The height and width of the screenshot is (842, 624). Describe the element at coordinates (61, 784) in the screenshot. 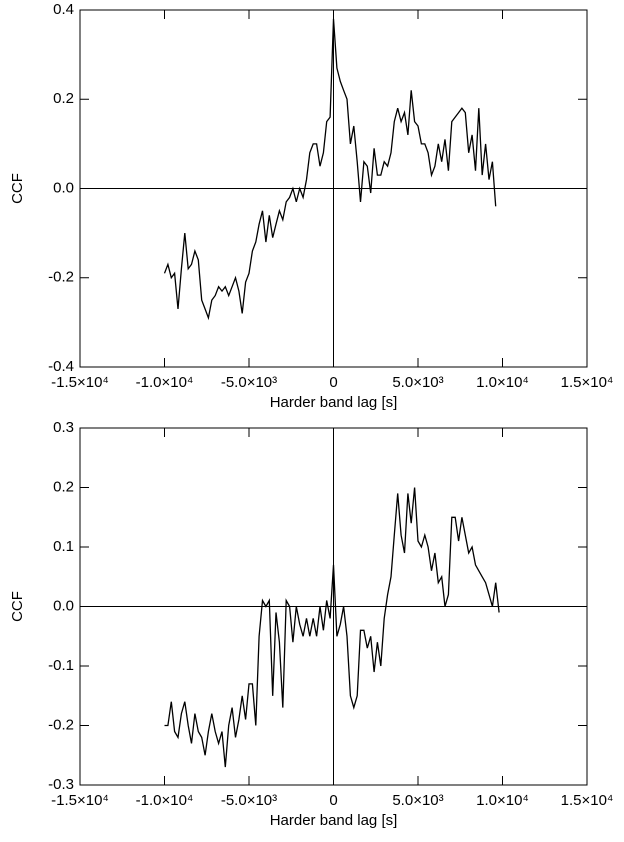

I see `y-tick-label: -0.3` at that location.